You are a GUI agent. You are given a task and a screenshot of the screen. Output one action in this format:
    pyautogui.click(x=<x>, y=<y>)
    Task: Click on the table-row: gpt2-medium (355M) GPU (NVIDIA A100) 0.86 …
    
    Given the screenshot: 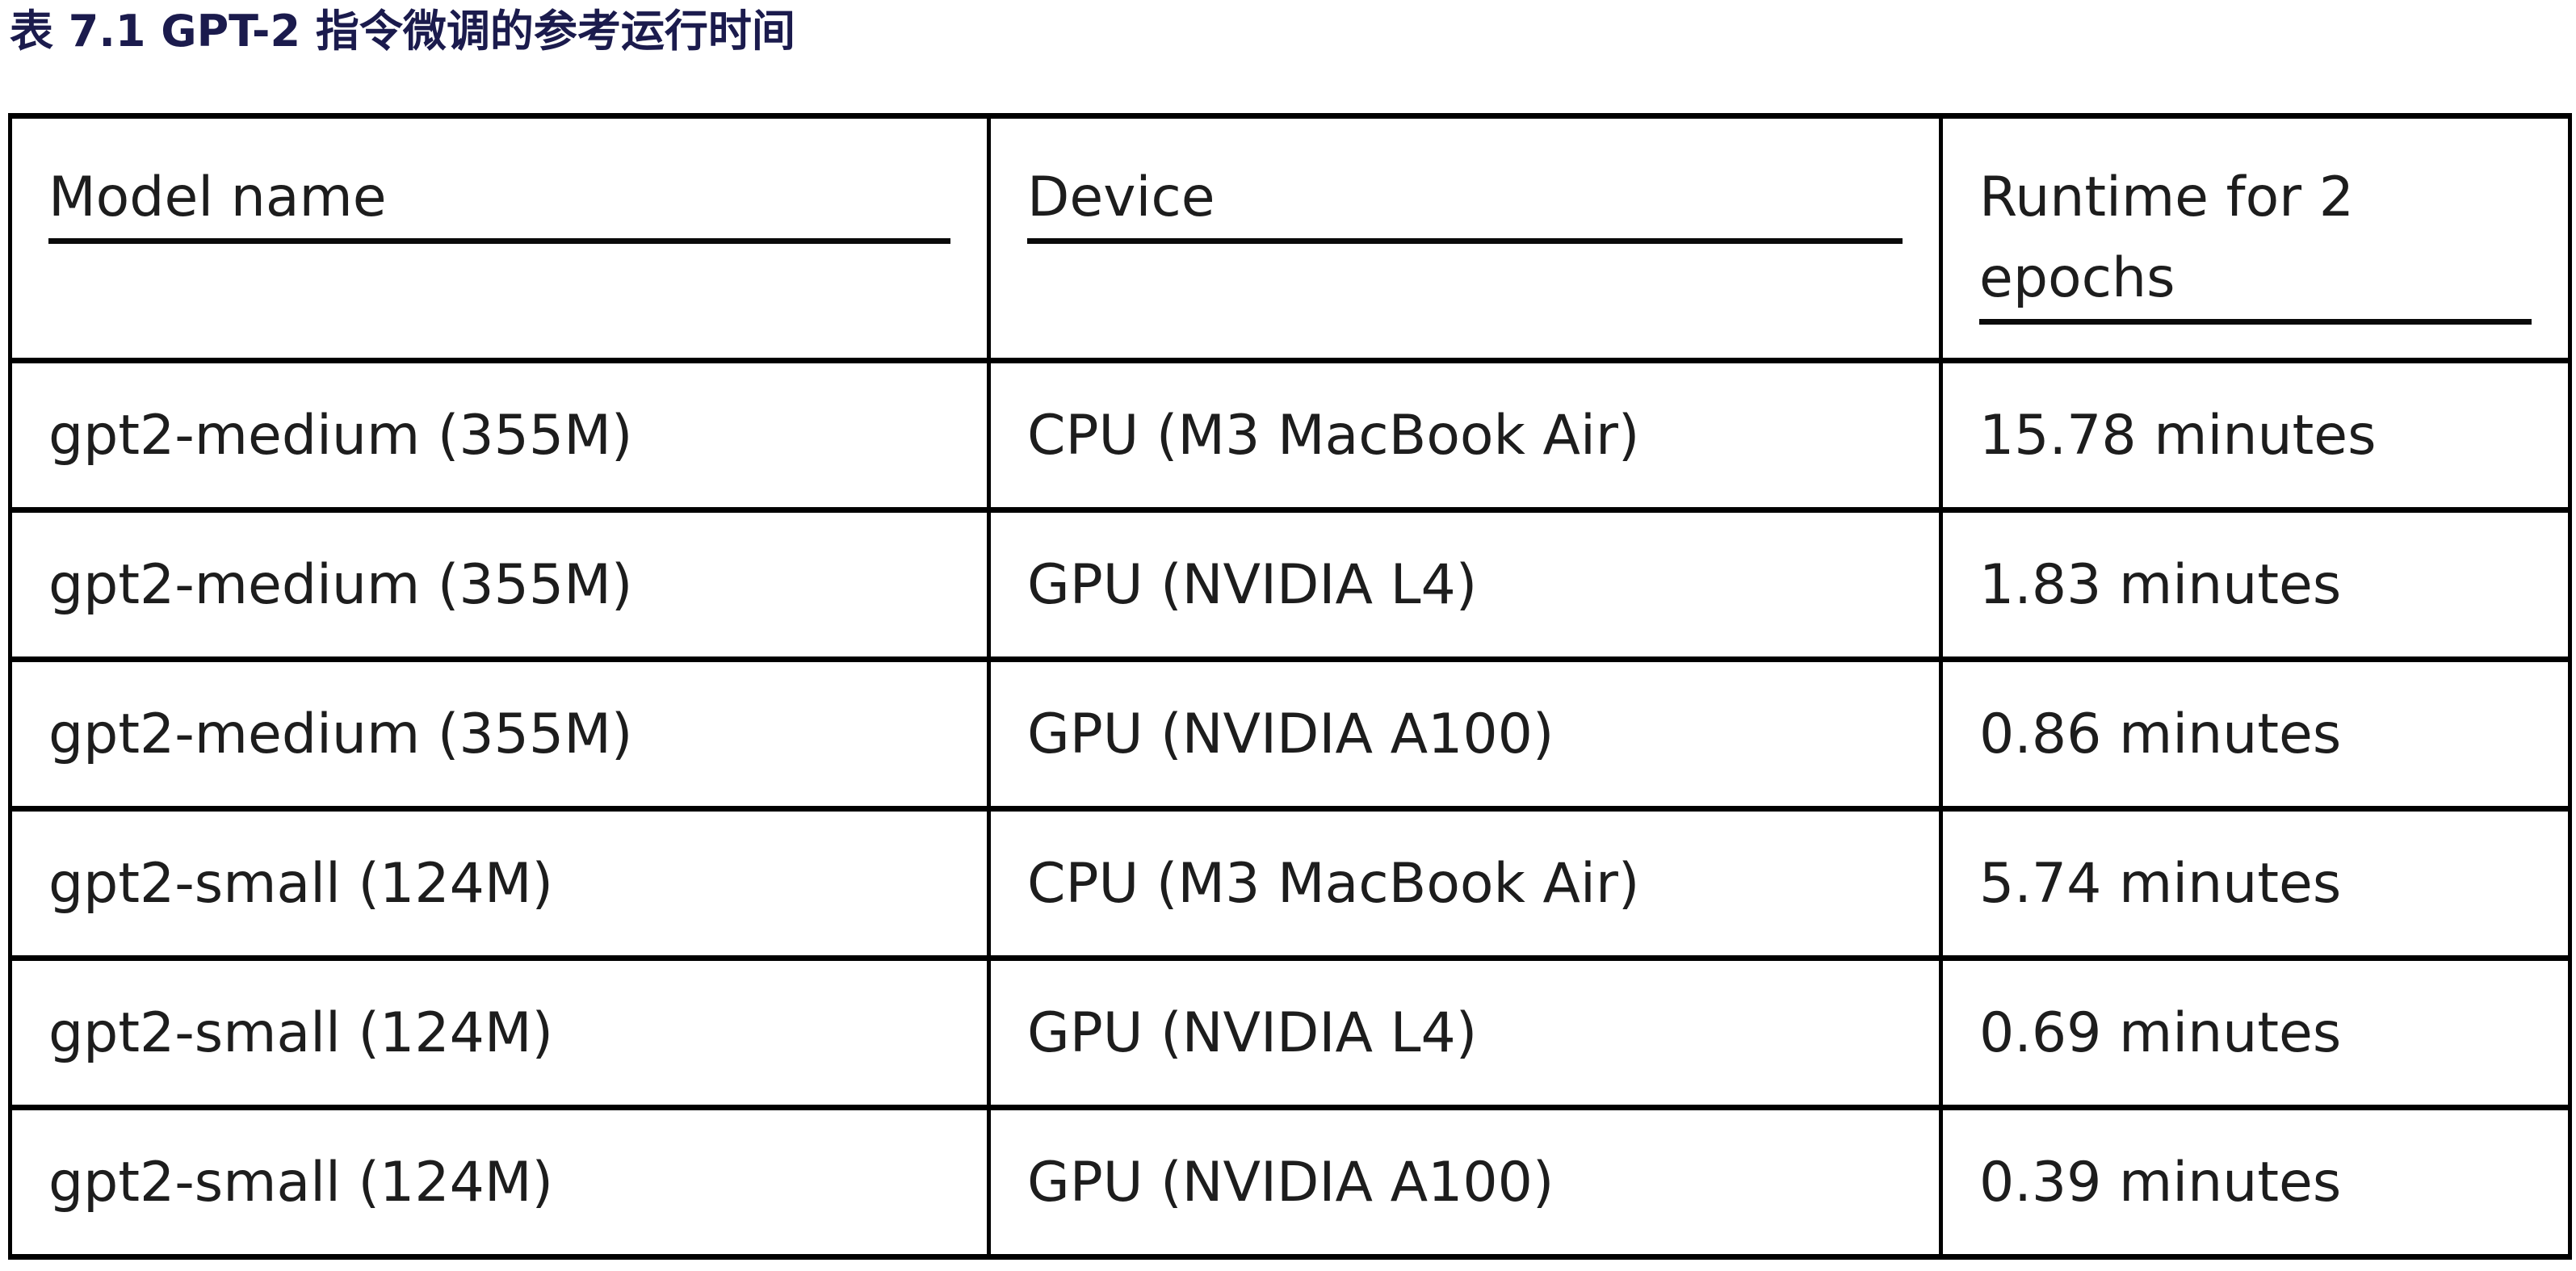 What is the action you would take?
    pyautogui.click(x=1290, y=734)
    